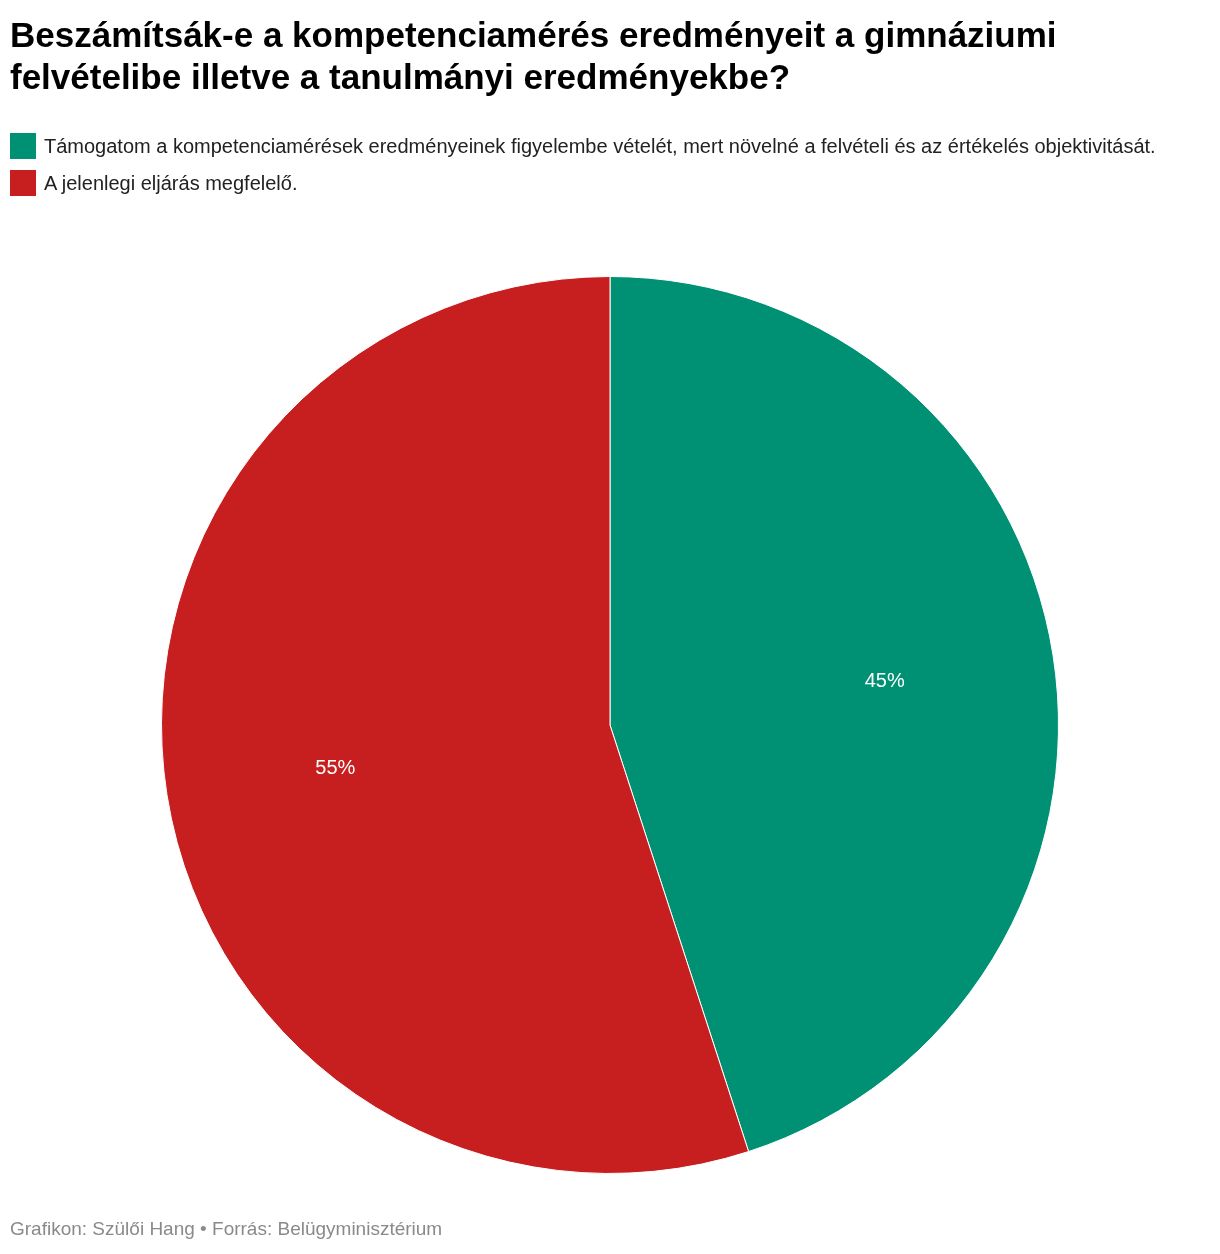  Describe the element at coordinates (534, 56) in the screenshot. I see `chart-title: Beszámítsák-e a kompetenciamérés eredményeit a gimnáziumi felvételibe illetve a tanulmányi eredményekbe?` at that location.